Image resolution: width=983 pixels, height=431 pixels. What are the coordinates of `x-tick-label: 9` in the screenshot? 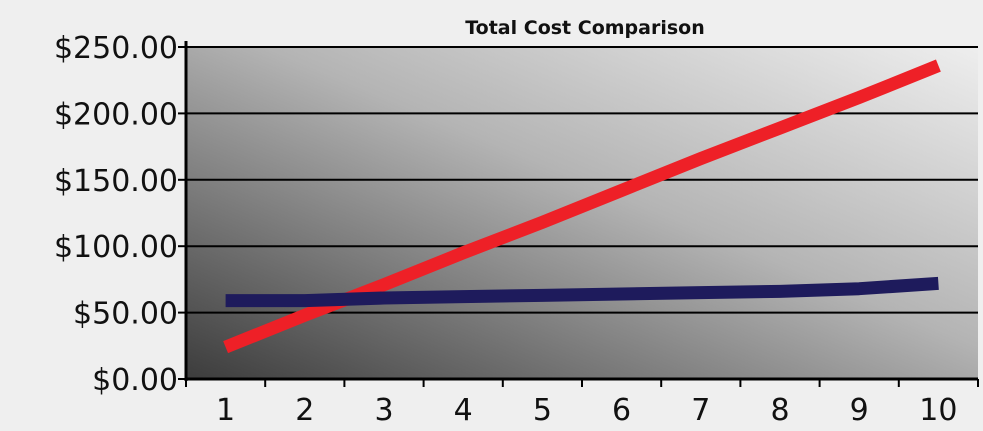 It's located at (859, 410).